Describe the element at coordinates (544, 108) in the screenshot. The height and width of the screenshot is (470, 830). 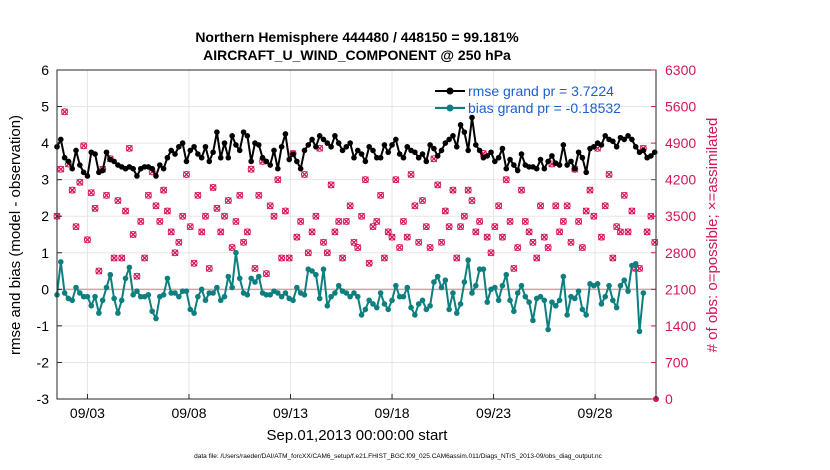
I see `legend-bias-label: bias grand pr = -0.18532` at that location.